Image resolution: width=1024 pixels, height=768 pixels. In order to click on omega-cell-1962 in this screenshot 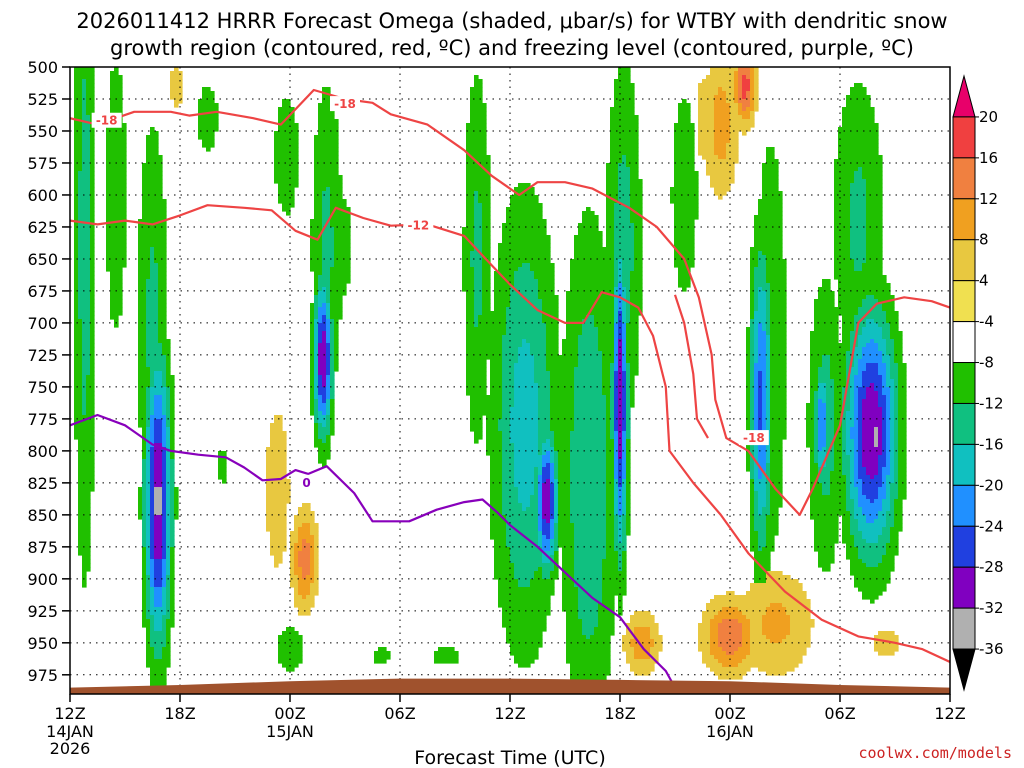, I will do `click(814, 385)`.